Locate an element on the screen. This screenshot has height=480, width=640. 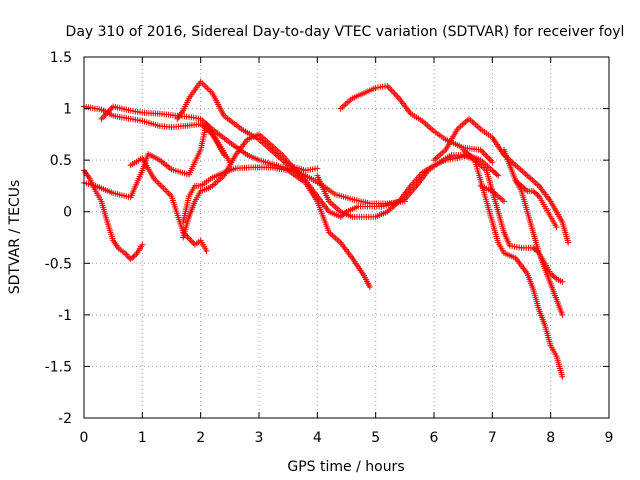
x-tick-label: 7 is located at coordinates (492, 438).